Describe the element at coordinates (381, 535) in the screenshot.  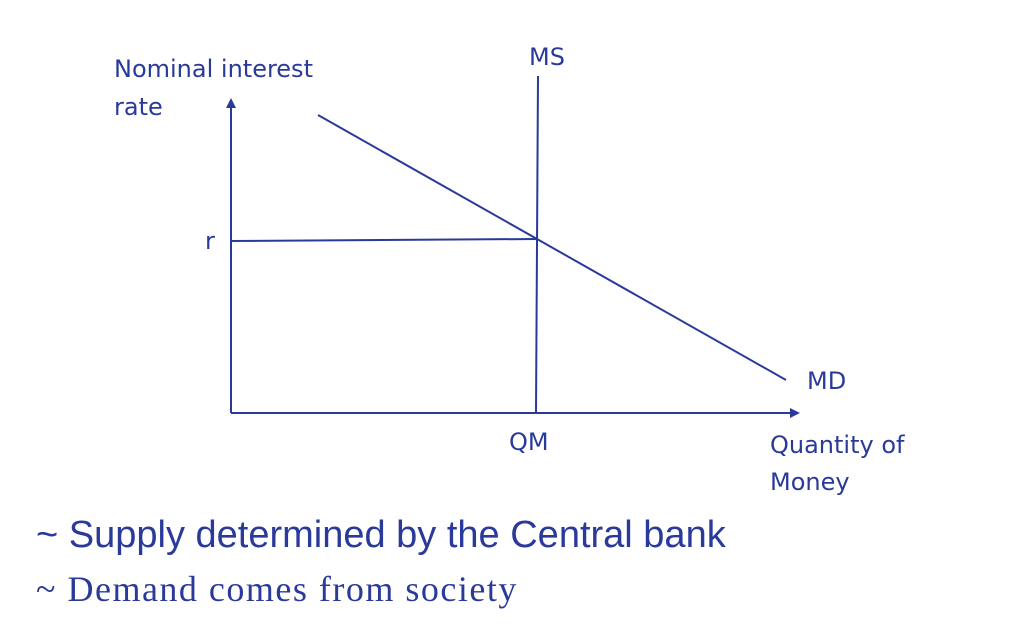
I see `supply-note: ~ Supply determined by the Central bank` at that location.